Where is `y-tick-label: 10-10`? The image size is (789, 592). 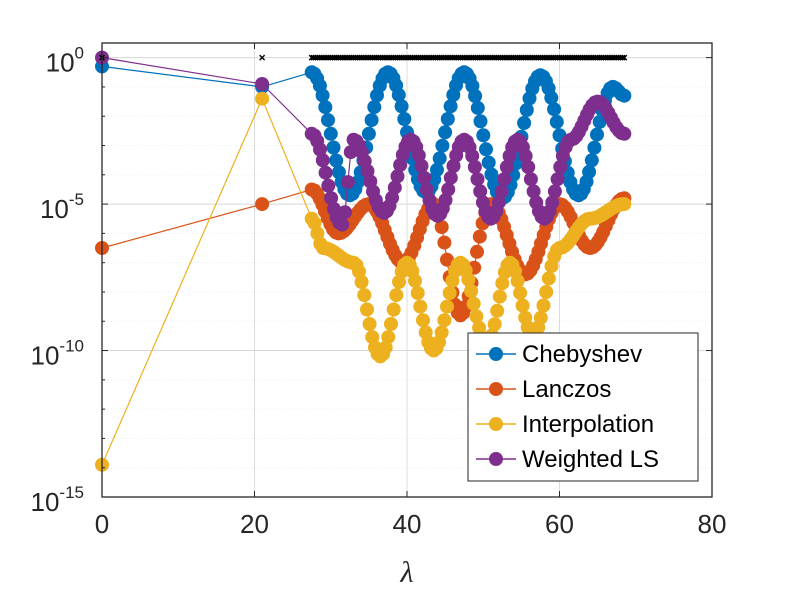
y-tick-label: 10-10 is located at coordinates (58, 354).